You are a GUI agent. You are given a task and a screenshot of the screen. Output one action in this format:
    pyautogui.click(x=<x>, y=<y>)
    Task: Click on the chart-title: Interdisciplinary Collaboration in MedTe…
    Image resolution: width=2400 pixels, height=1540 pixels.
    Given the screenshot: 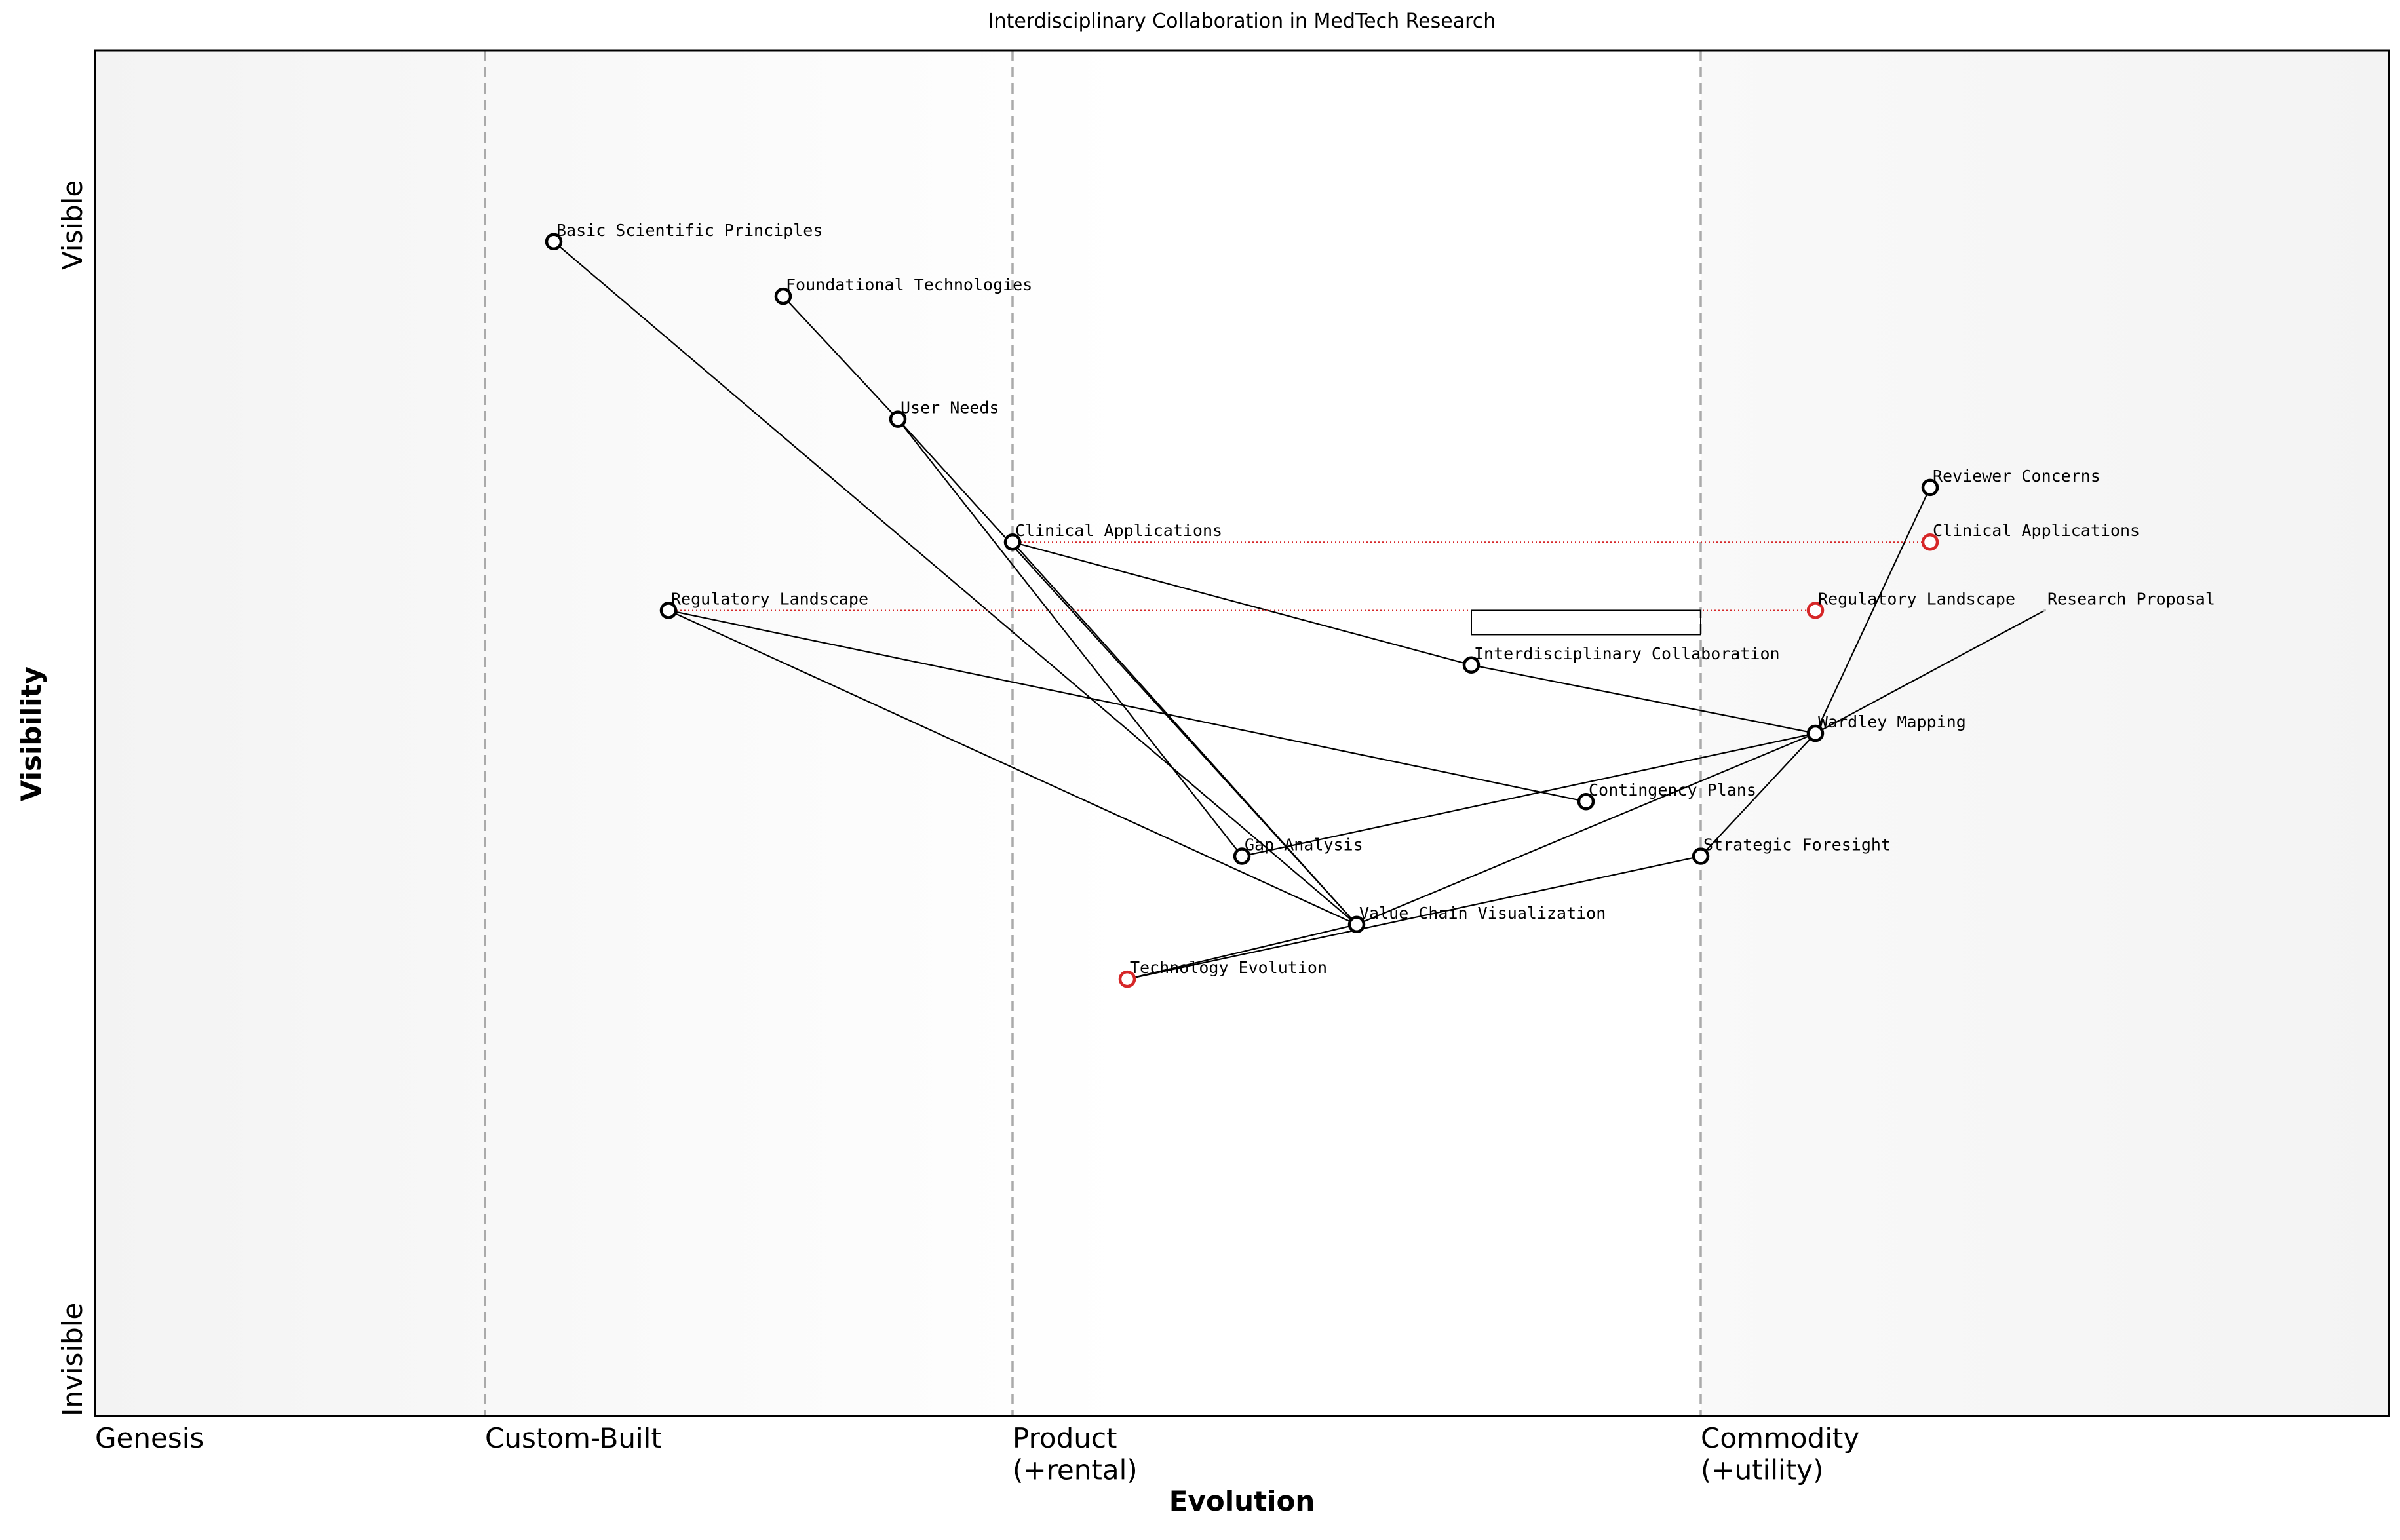 What is the action you would take?
    pyautogui.click(x=1242, y=21)
    